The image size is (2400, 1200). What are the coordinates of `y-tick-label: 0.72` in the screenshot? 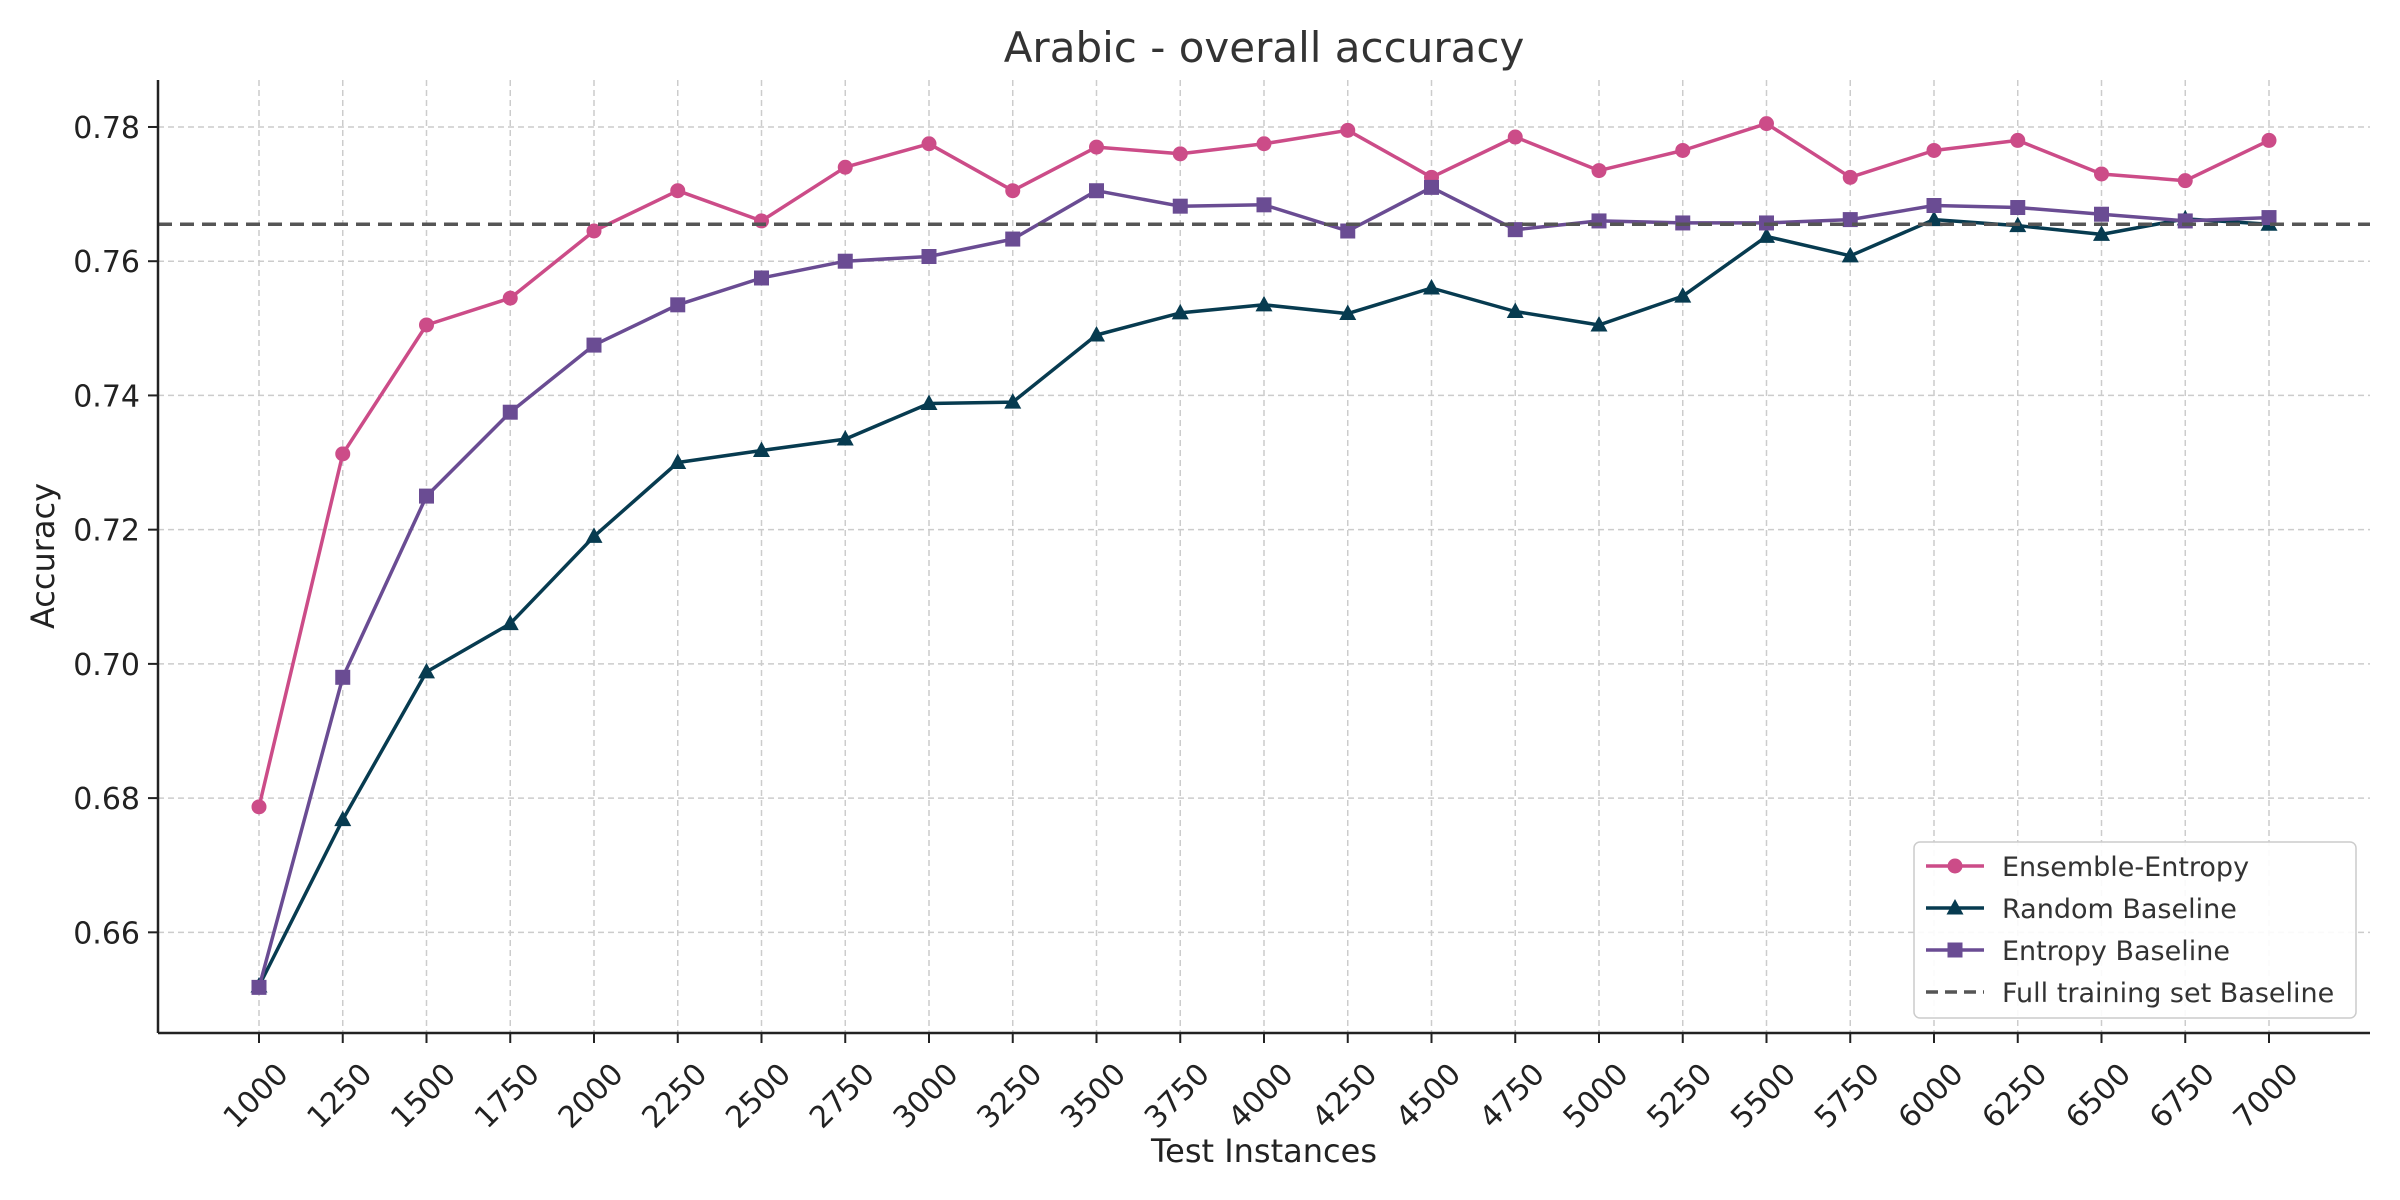 It's located at (106, 531).